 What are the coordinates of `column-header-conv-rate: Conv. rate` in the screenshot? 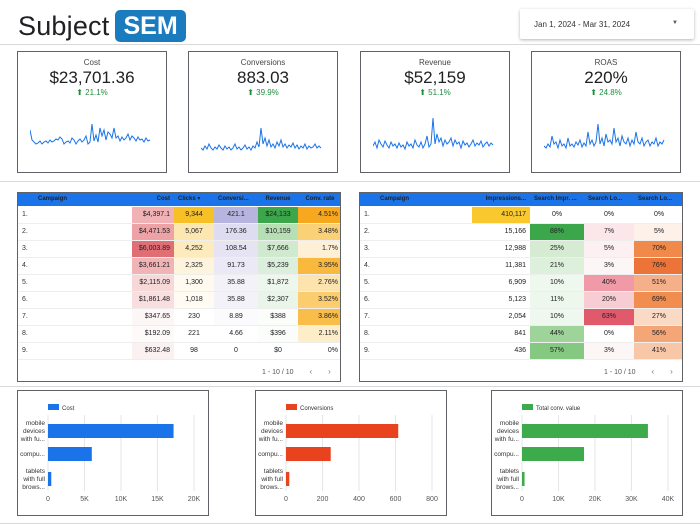 It's located at (320, 199).